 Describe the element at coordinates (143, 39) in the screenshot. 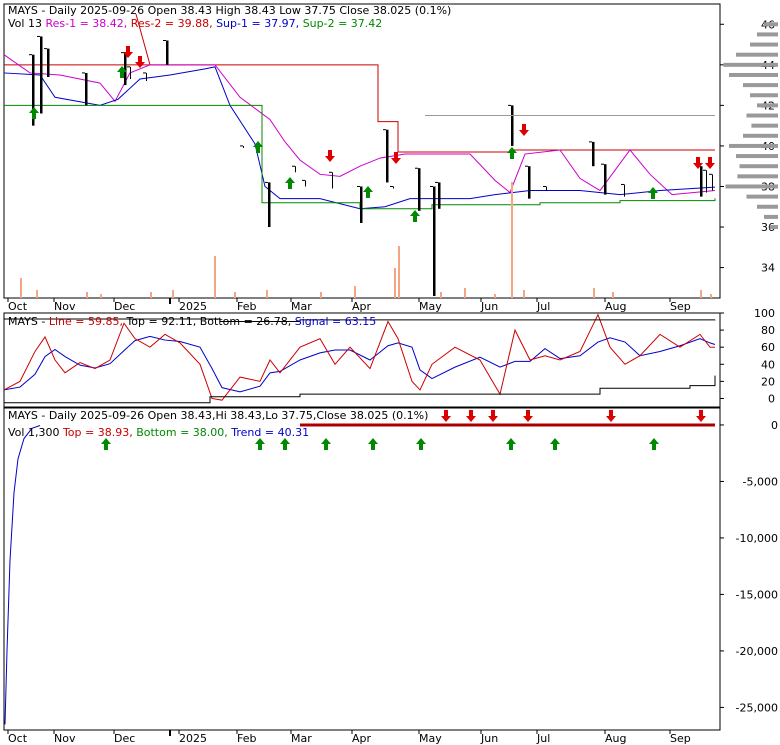

I see `res2-line-start` at that location.